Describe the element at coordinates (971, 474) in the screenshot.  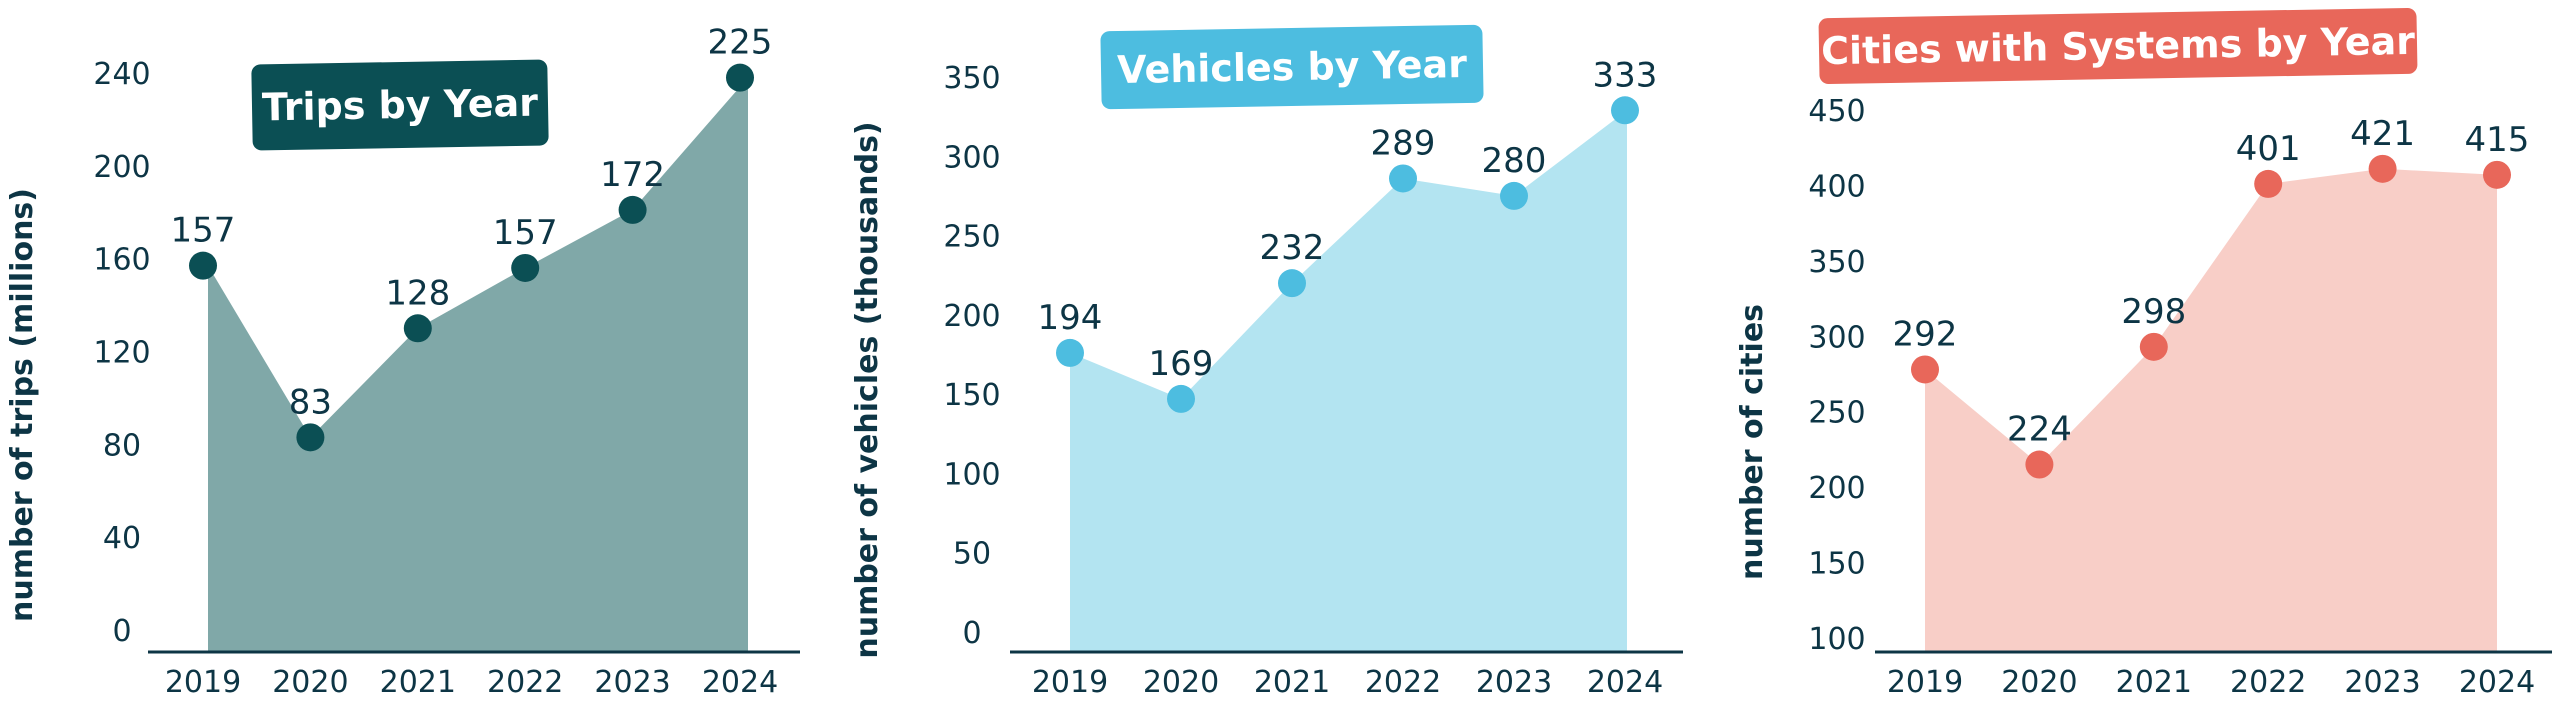
I see `vehicles-y-tick-label: 100` at that location.